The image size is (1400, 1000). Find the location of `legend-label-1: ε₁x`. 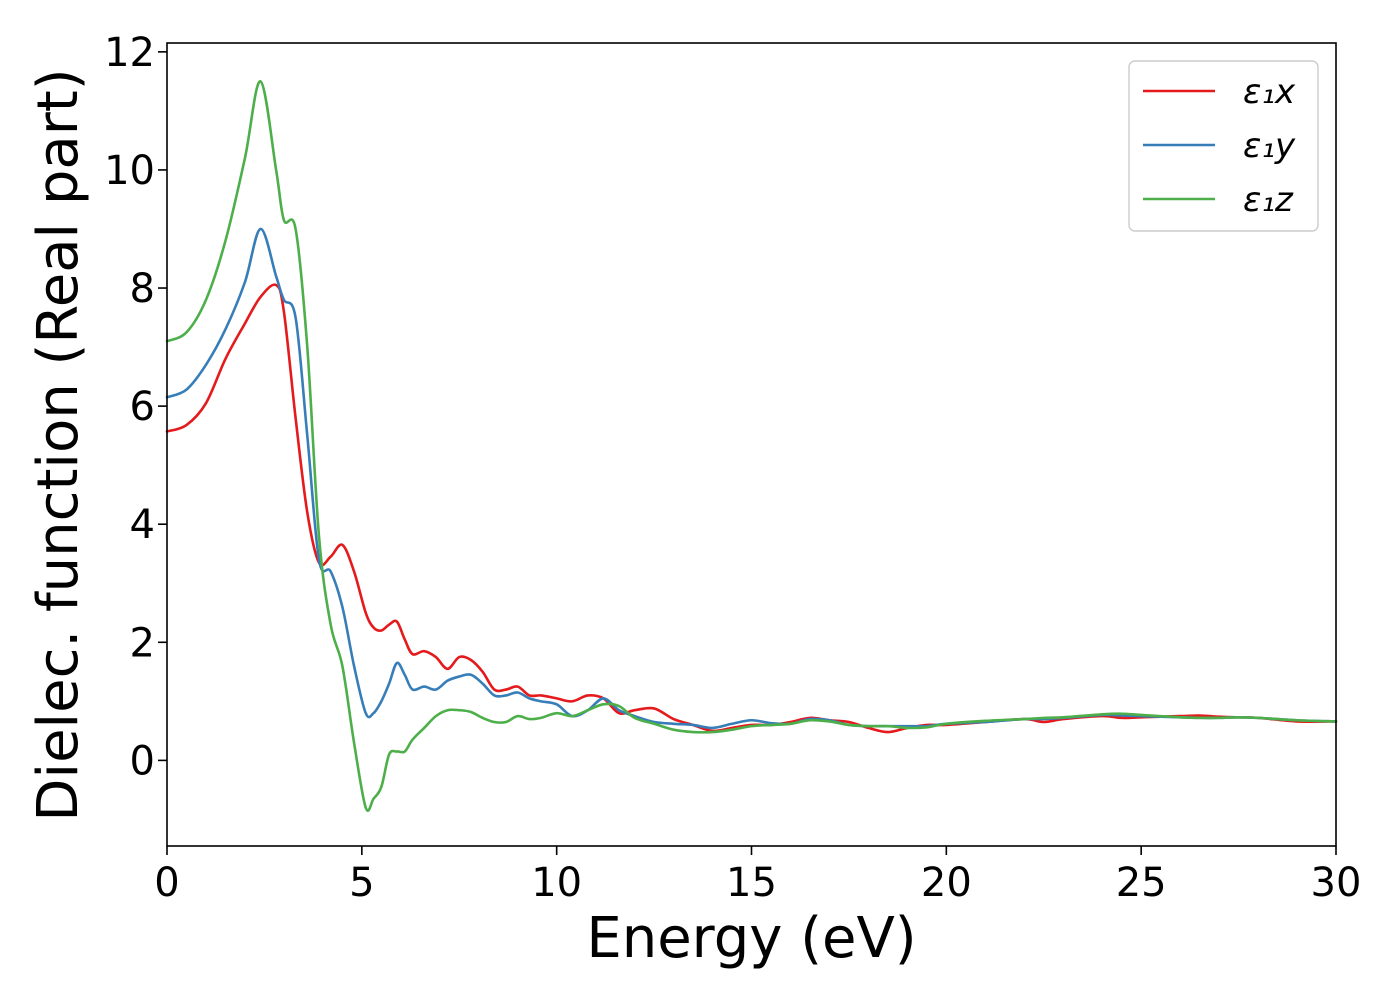

legend-label-1: ε₁x is located at coordinates (1269, 92).